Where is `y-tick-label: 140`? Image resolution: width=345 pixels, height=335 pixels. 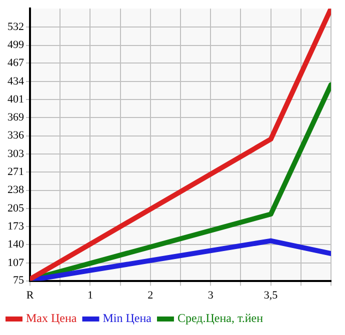
y-tick-label: 140 is located at coordinates (16, 244).